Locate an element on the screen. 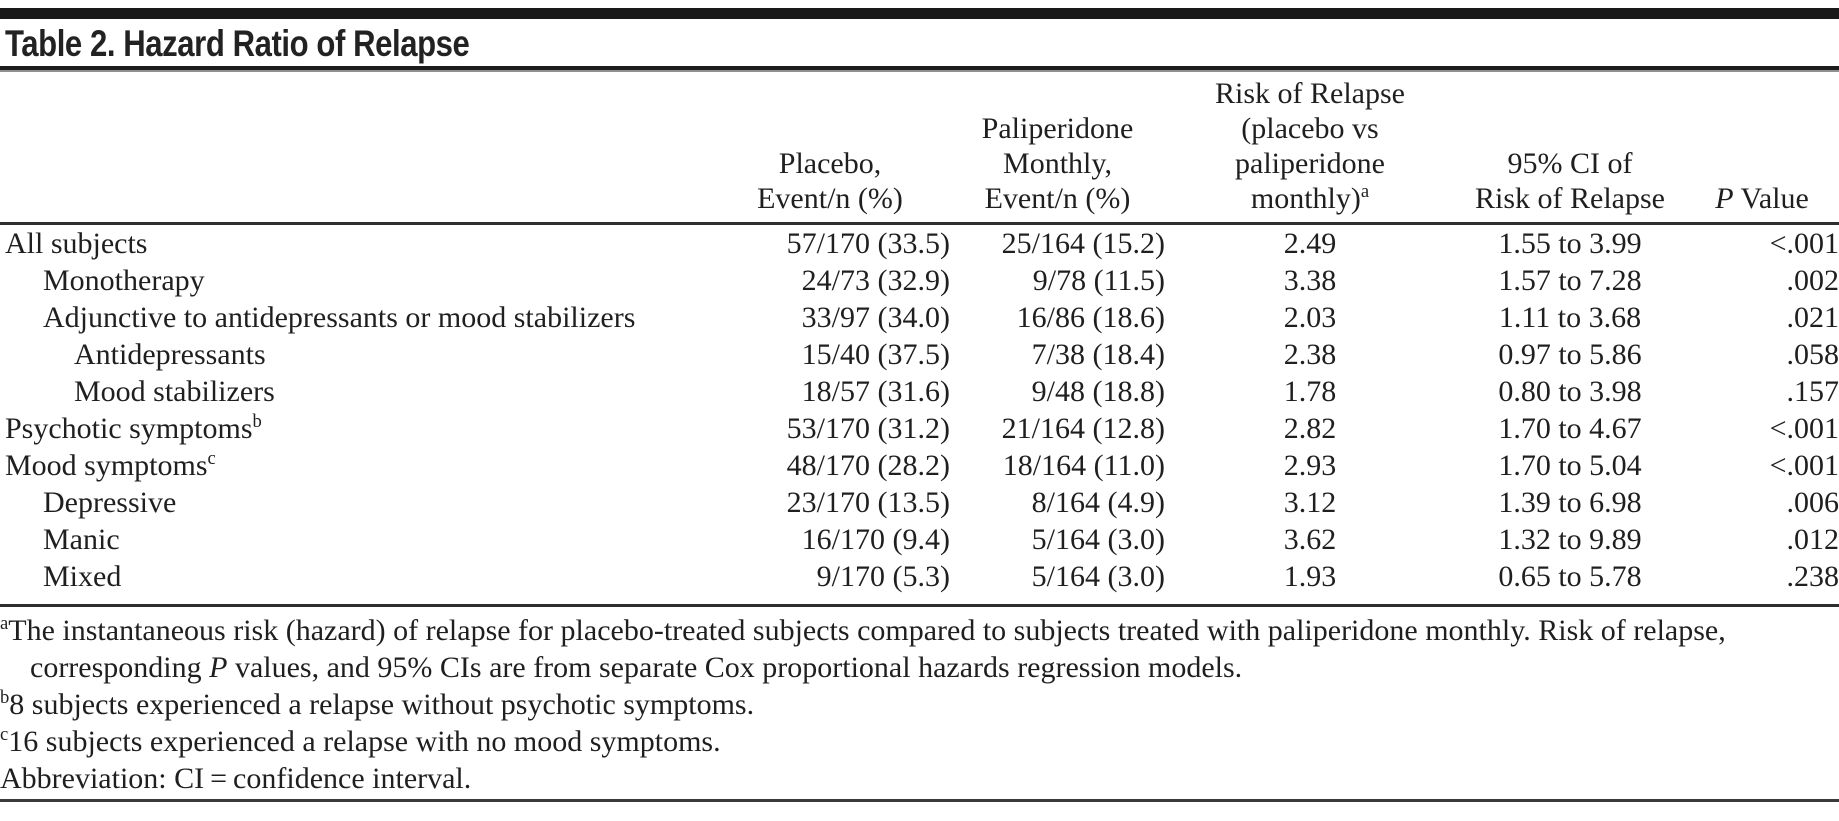 The height and width of the screenshot is (821, 1839). cell-paliperidone: 25/164 (15.2) is located at coordinates (1083, 243).